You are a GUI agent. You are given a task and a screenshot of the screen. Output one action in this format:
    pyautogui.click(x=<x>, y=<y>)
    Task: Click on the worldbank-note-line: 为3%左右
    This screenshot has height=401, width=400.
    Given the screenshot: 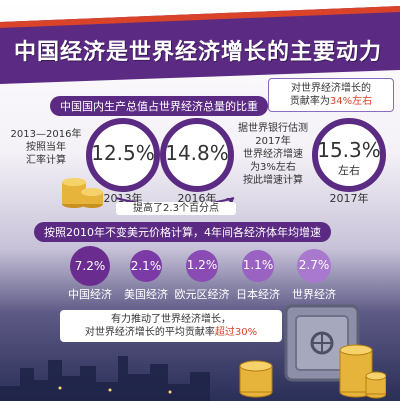 What is the action you would take?
    pyautogui.click(x=273, y=167)
    